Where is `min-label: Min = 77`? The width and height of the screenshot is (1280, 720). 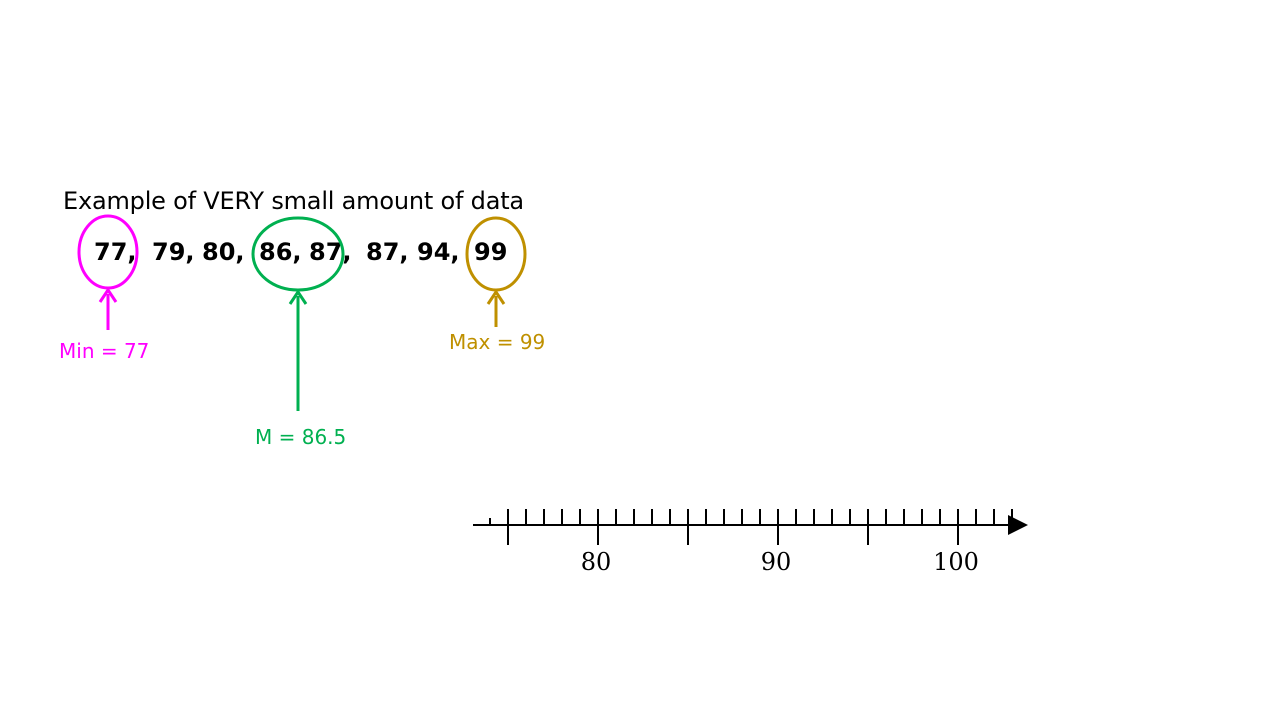
min-label: Min = 77 is located at coordinates (104, 351).